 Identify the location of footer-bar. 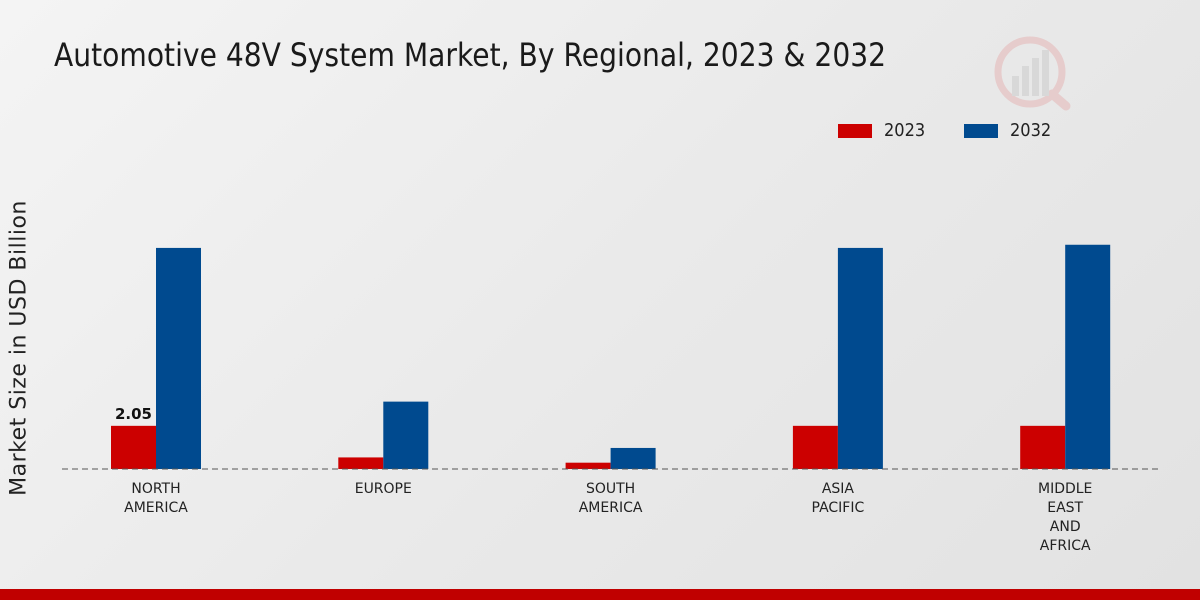
(600, 594).